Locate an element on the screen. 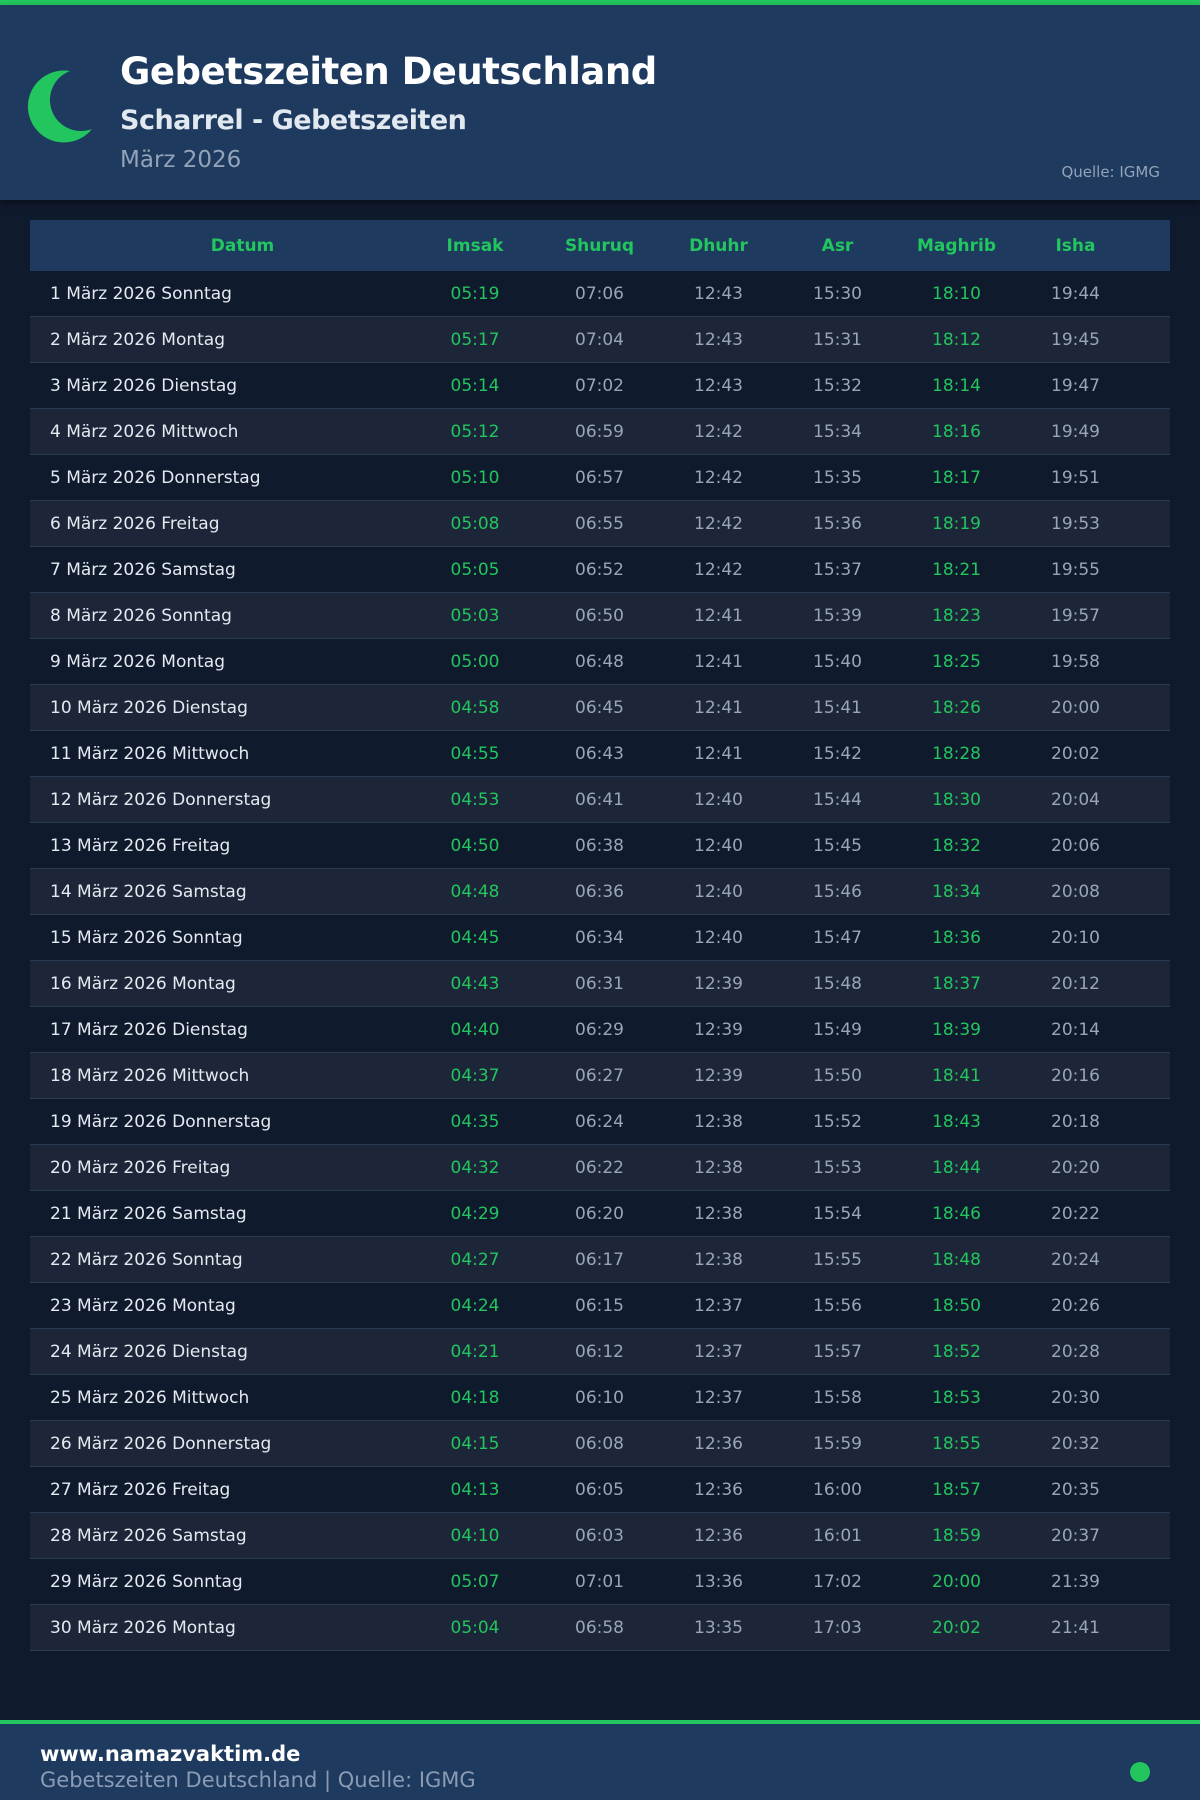  cell-imsak: 05:04 is located at coordinates (475, 1627).